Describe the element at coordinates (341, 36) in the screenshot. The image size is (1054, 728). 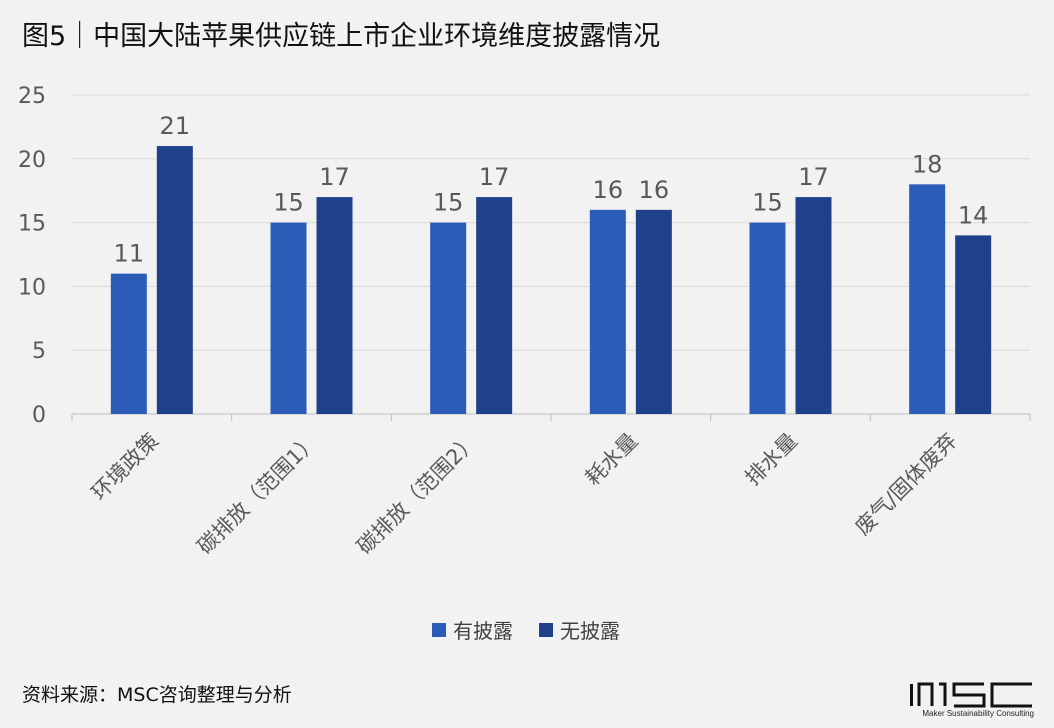
I see `chart-title: 图5｜中国大陆苹果供应链上市企业环境维度披露情况` at that location.